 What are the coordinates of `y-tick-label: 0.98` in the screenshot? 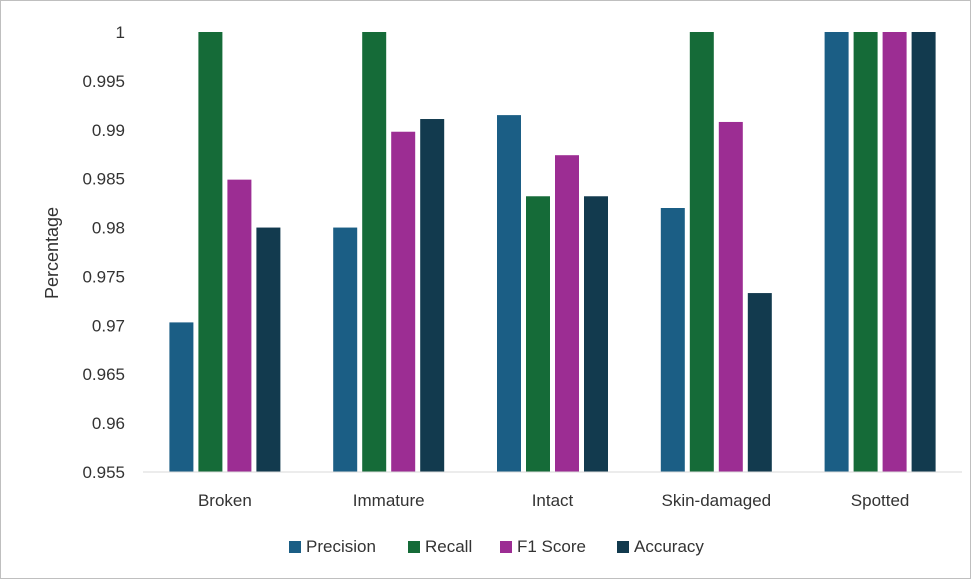 It's located at (108, 228).